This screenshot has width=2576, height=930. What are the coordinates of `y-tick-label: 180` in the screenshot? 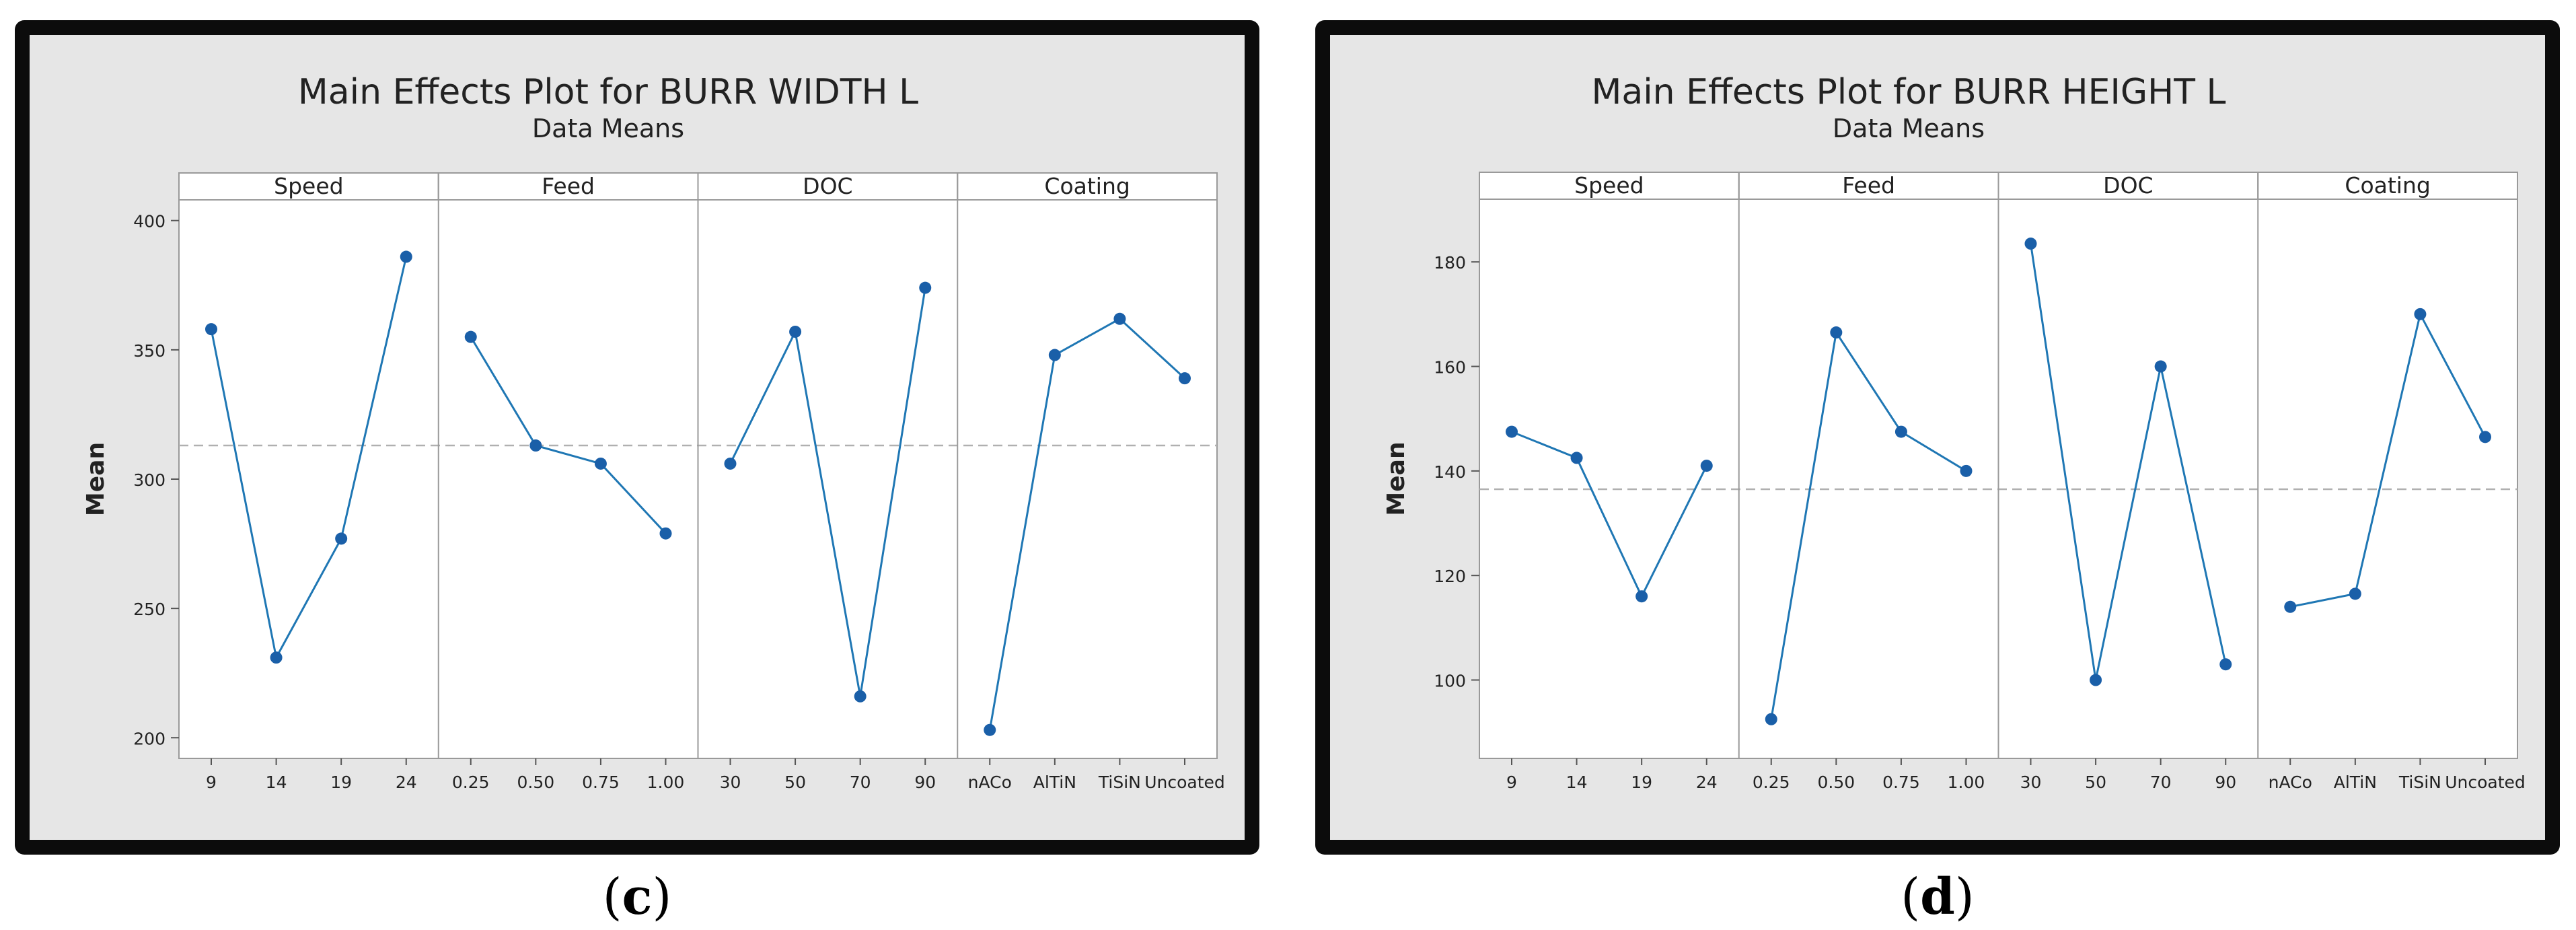 It's located at (1450, 263).